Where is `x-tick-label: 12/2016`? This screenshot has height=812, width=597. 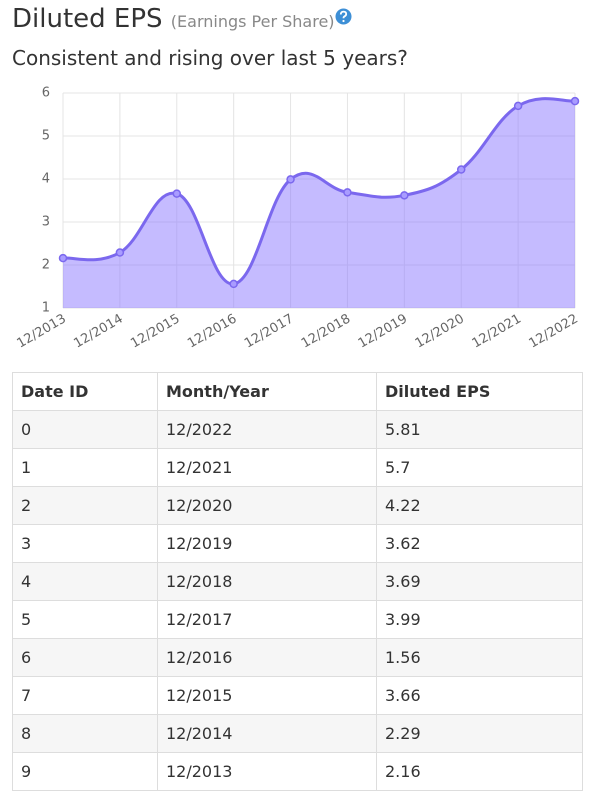
x-tick-label: 12/2016 is located at coordinates (212, 332).